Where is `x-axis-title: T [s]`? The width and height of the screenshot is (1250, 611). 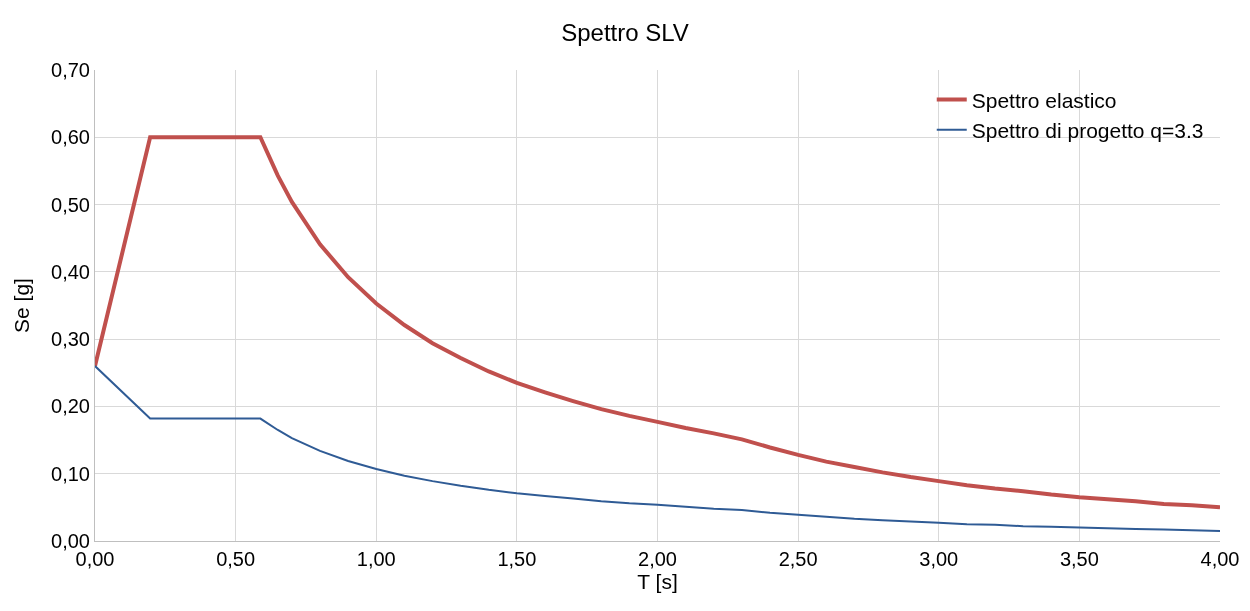
x-axis-title: T [s] is located at coordinates (657, 581).